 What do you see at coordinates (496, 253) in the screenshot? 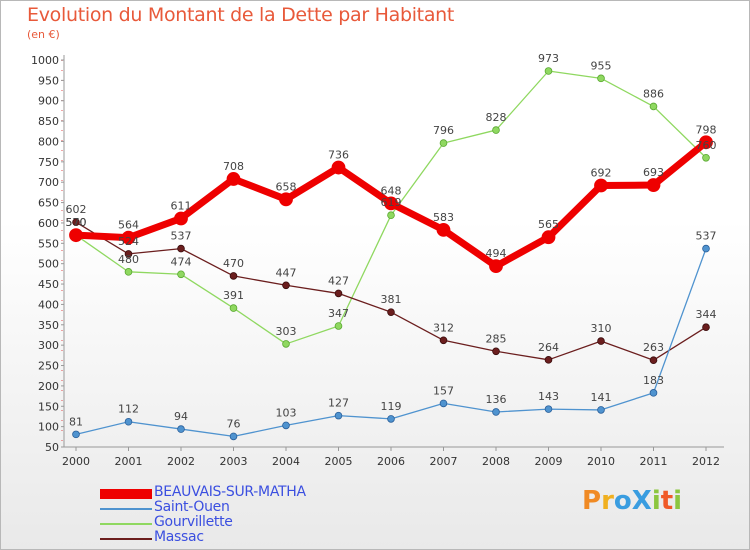
I see `data-label: 494` at bounding box center [496, 253].